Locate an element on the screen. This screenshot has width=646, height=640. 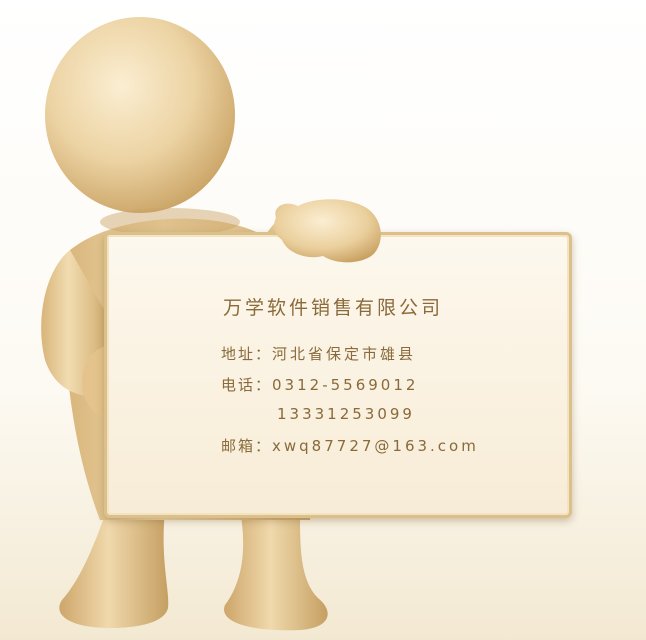
phone-line: 电话：0312-5569012 is located at coordinates (319, 384).